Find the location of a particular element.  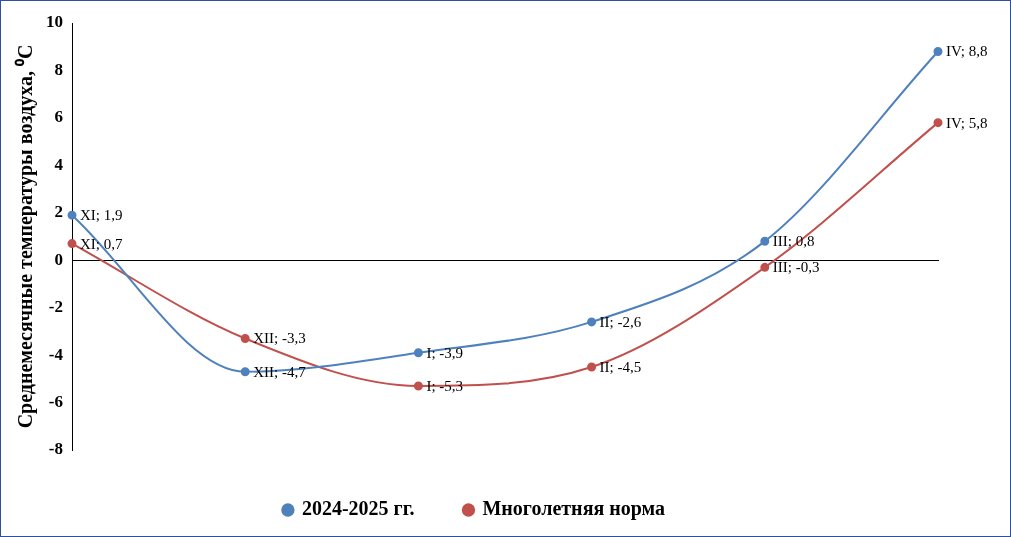

legend-label: Многолетняя норма is located at coordinates (574, 509).